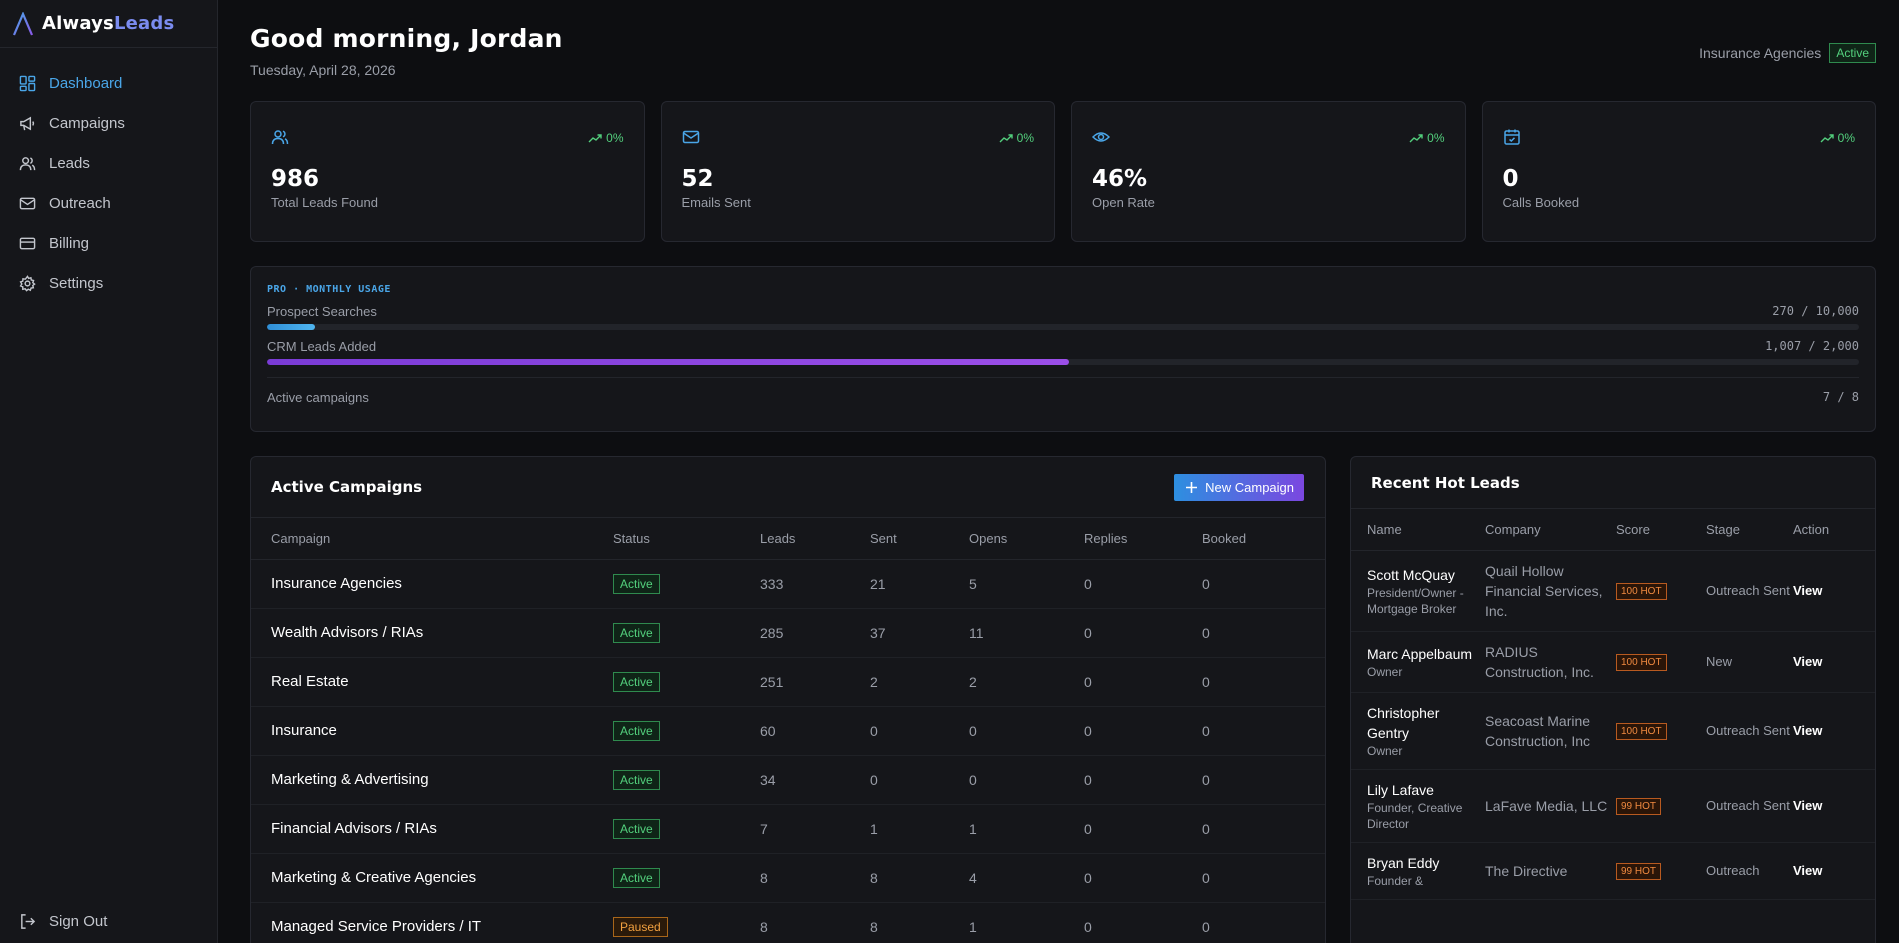  Describe the element at coordinates (1840, 397) in the screenshot. I see `usage-value: 7 / 8` at that location.